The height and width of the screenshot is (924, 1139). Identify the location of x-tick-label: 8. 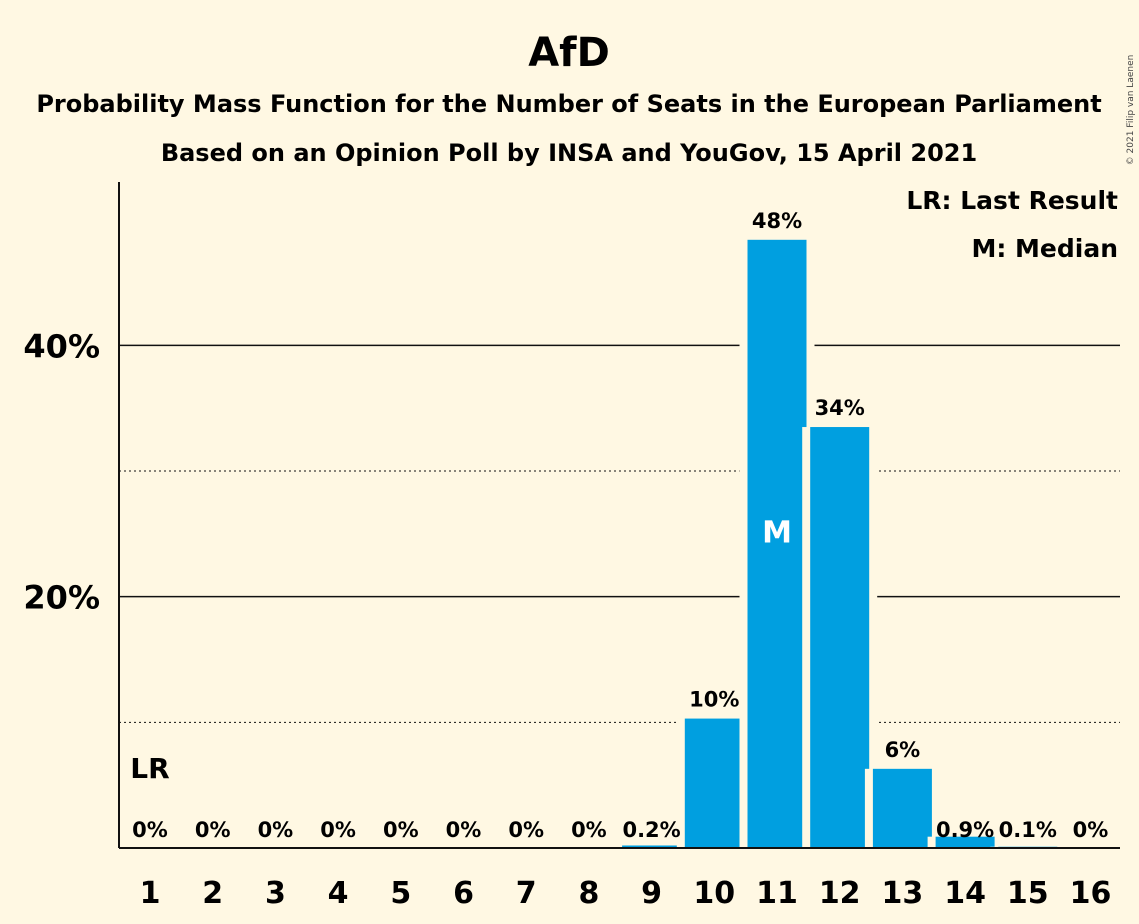
(588, 893).